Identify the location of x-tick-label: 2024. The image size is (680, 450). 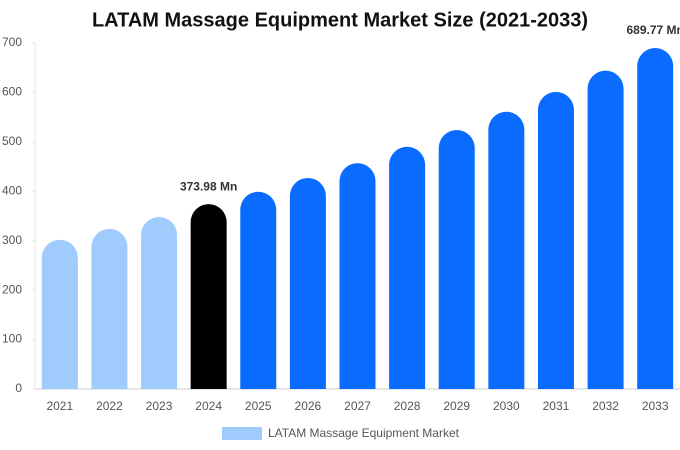
(208, 406).